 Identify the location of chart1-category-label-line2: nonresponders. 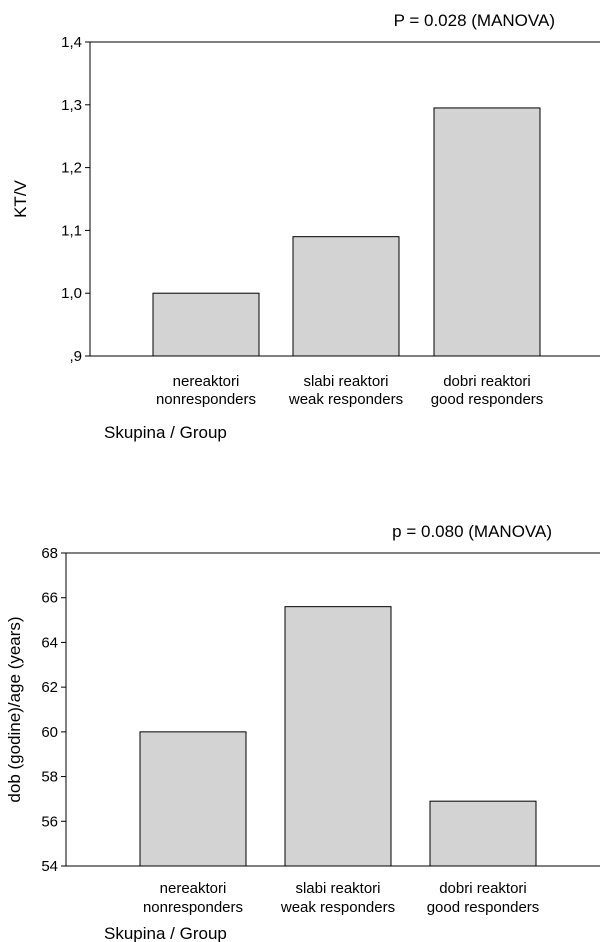
(206, 399).